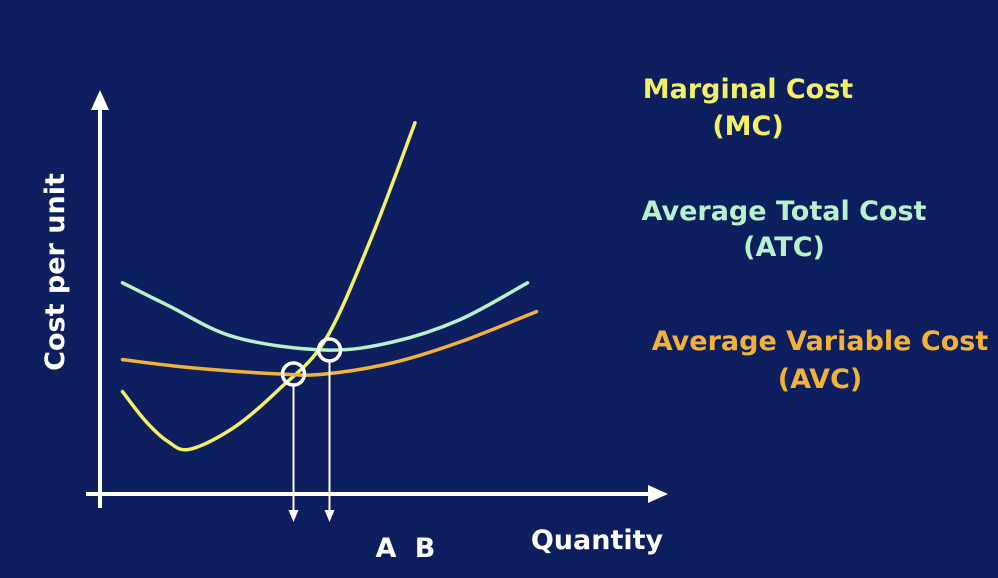  I want to click on x-axis-label: Quantity, so click(597, 540).